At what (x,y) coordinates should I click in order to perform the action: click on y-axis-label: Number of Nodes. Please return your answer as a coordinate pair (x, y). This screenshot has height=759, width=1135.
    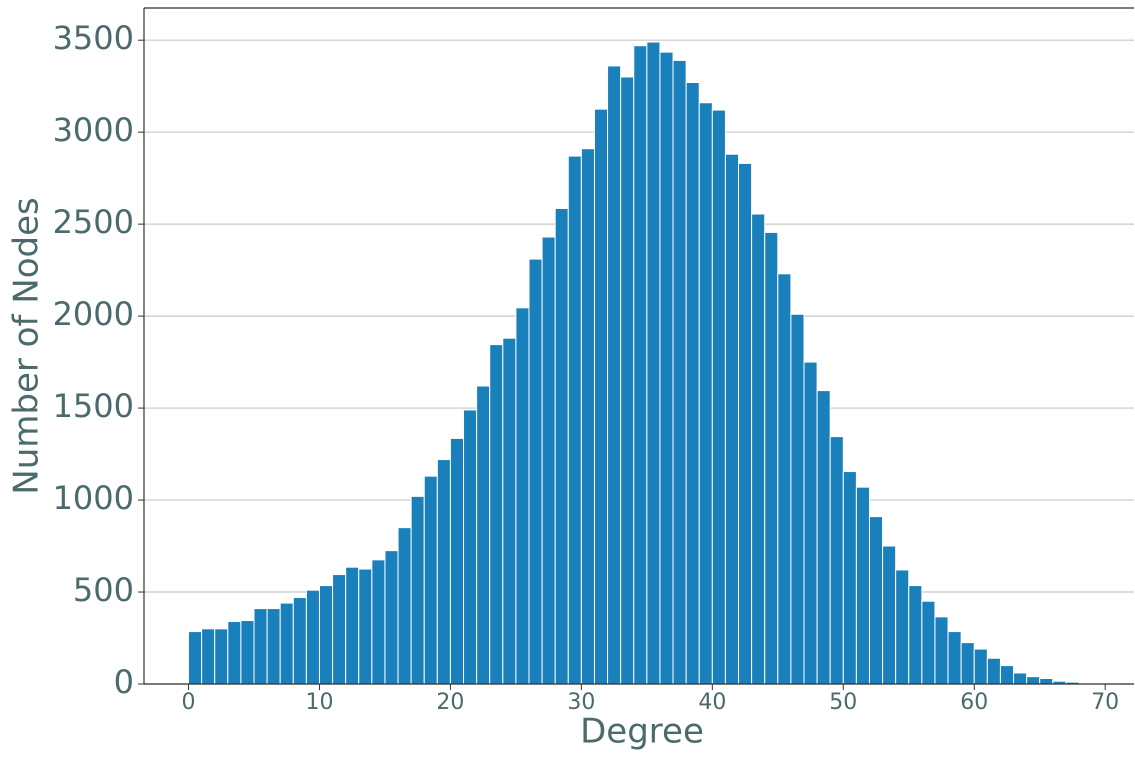
    Looking at the image, I should click on (27, 345).